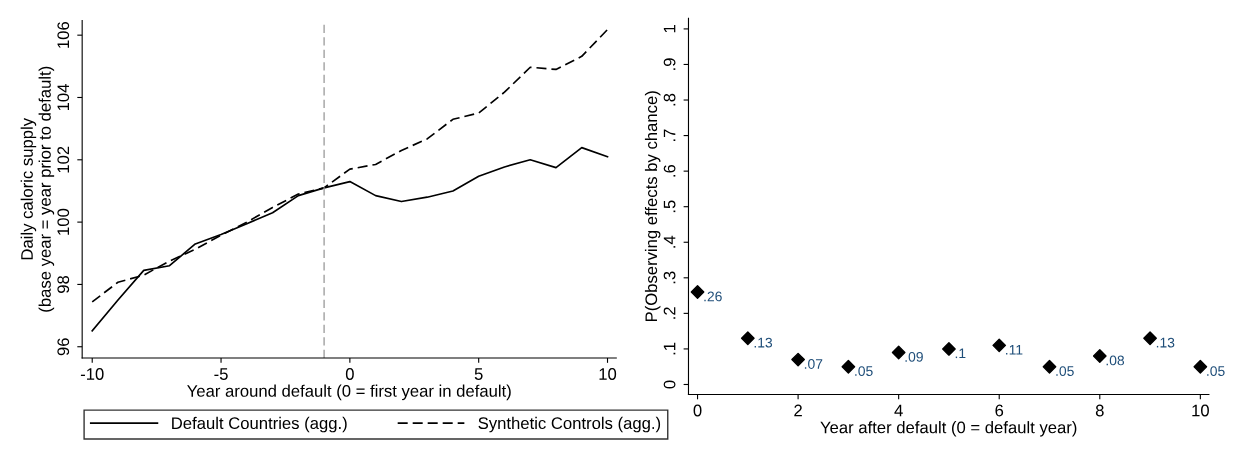 The height and width of the screenshot is (456, 1245). Describe the element at coordinates (669, 384) in the screenshot. I see `y-tick-label: 0` at that location.